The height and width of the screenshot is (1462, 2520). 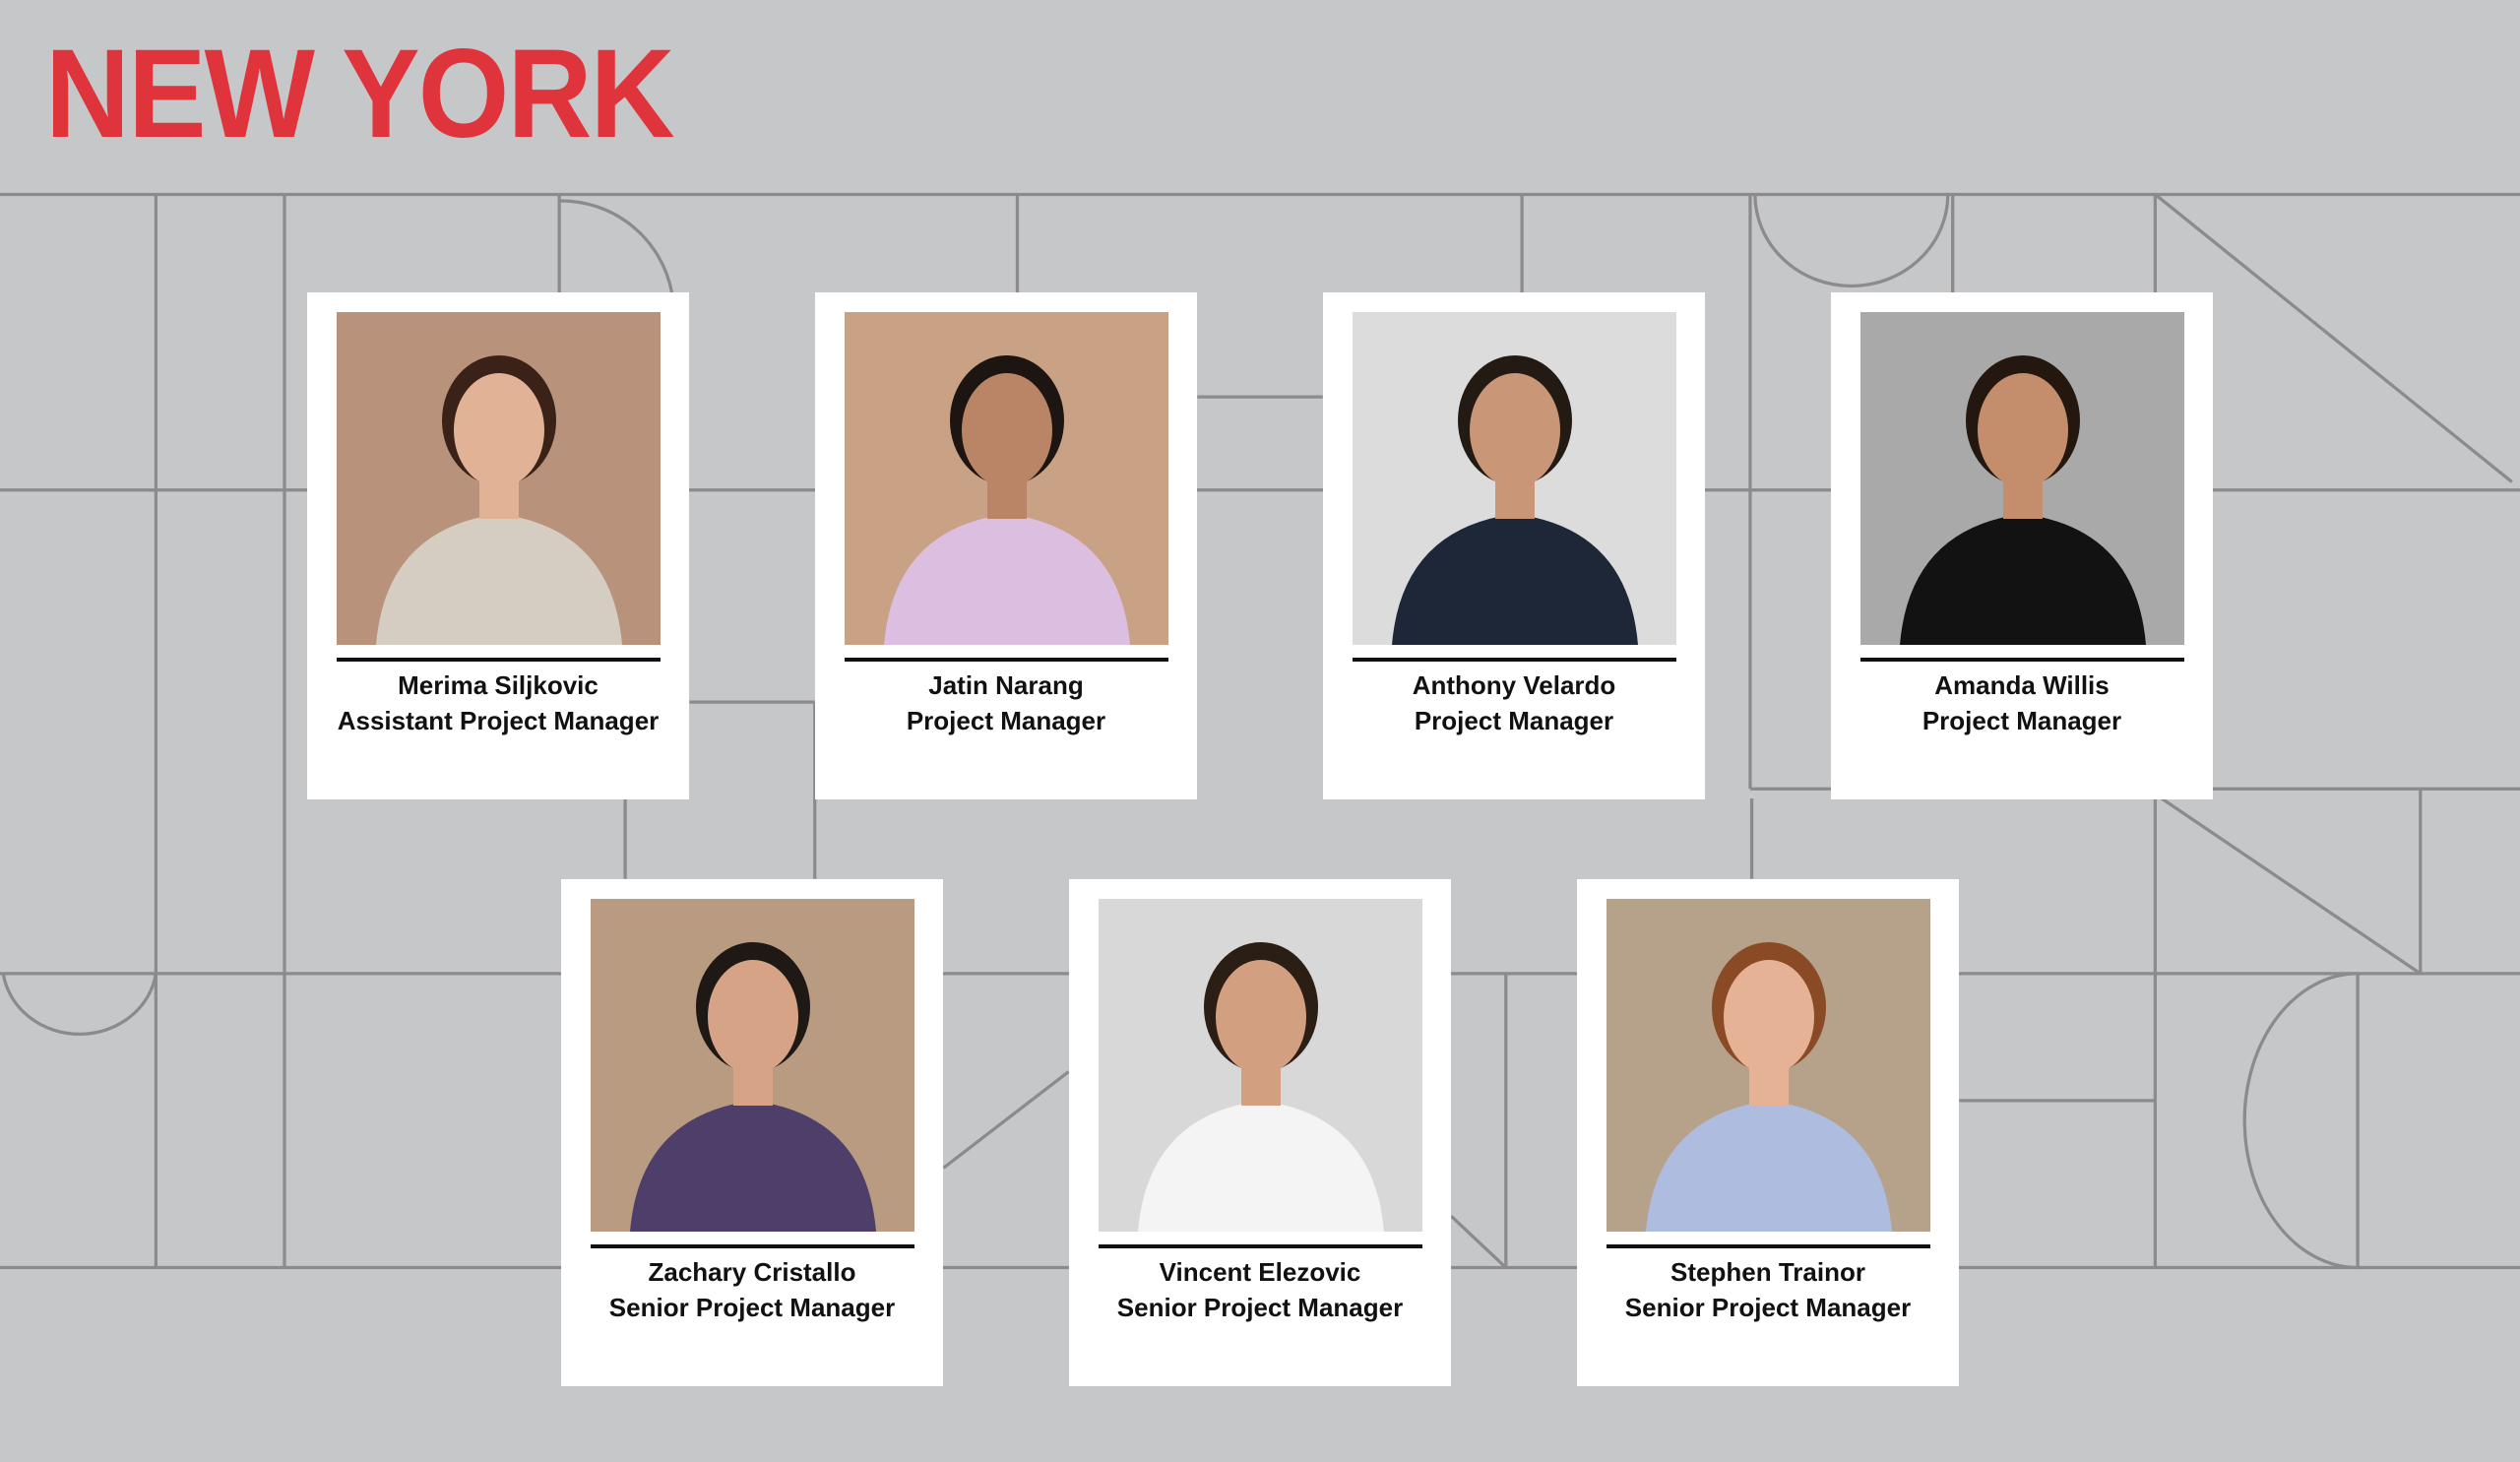 I want to click on team-member-card: Amanda Willis Project Manager, so click(x=2022, y=545).